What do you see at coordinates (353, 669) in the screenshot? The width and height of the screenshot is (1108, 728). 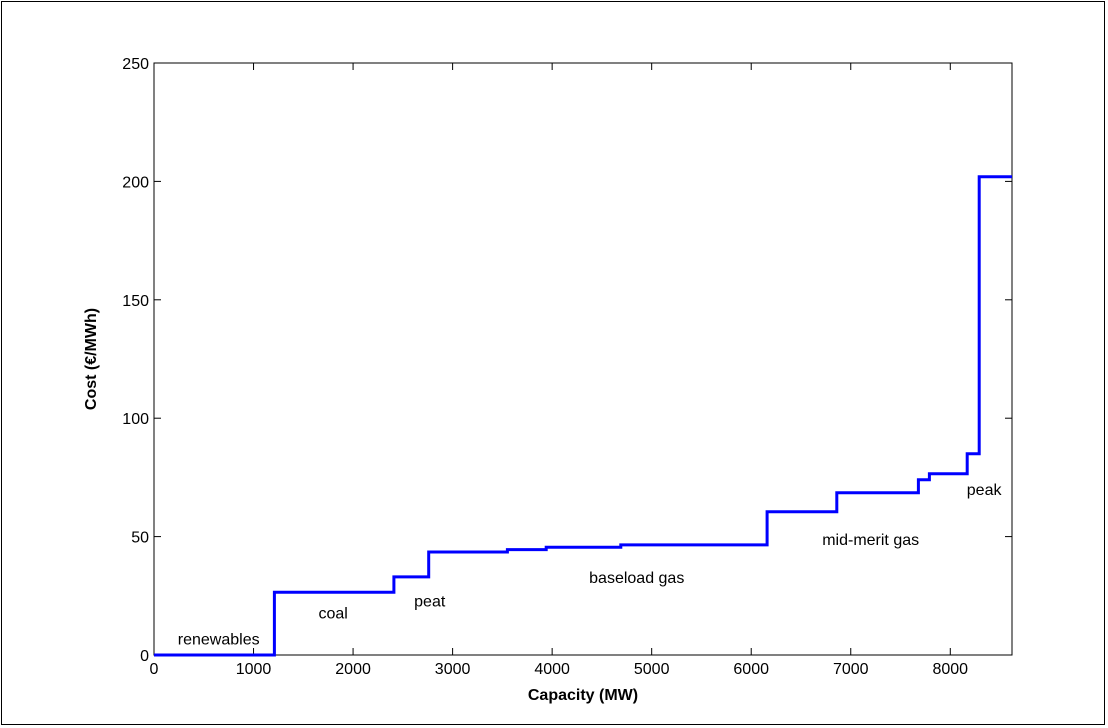 I see `x-tick-label: 2000` at bounding box center [353, 669].